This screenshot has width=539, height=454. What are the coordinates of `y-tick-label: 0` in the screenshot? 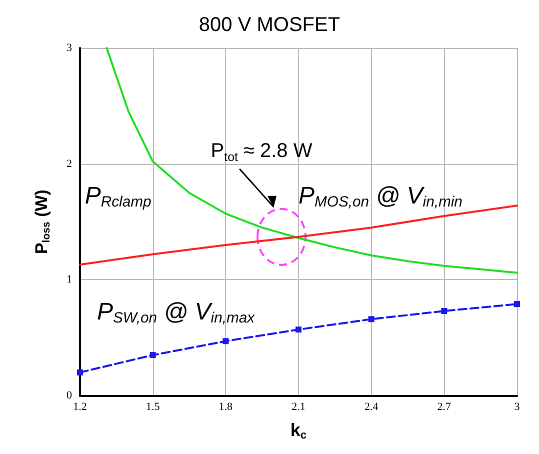 It's located at (69, 396).